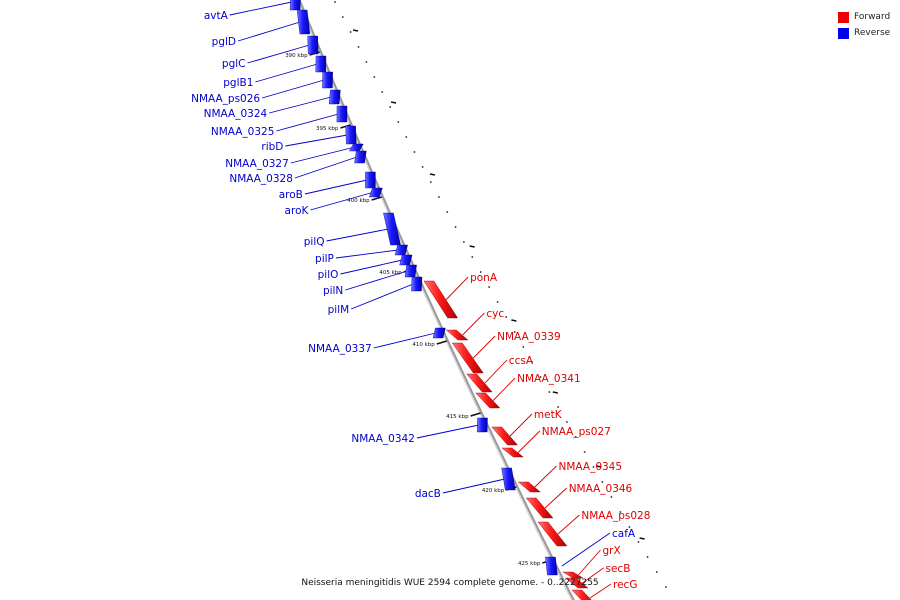 This screenshot has width=900, height=600. I want to click on gene-label-nmaa-0341: NMAA_0341, so click(549, 379).